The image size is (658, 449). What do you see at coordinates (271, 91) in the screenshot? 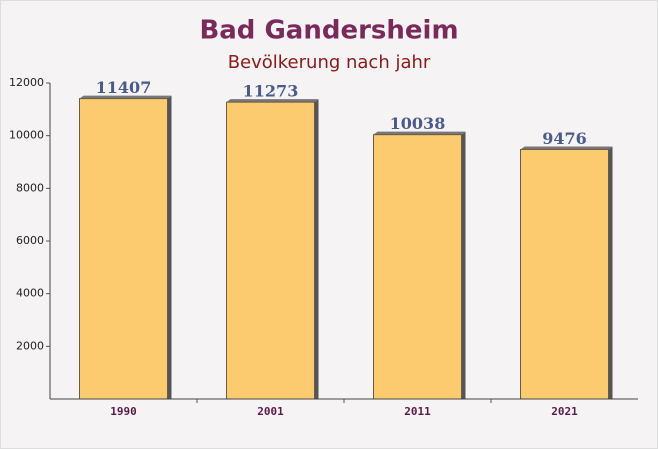
I see `value-label: 11273` at bounding box center [271, 91].